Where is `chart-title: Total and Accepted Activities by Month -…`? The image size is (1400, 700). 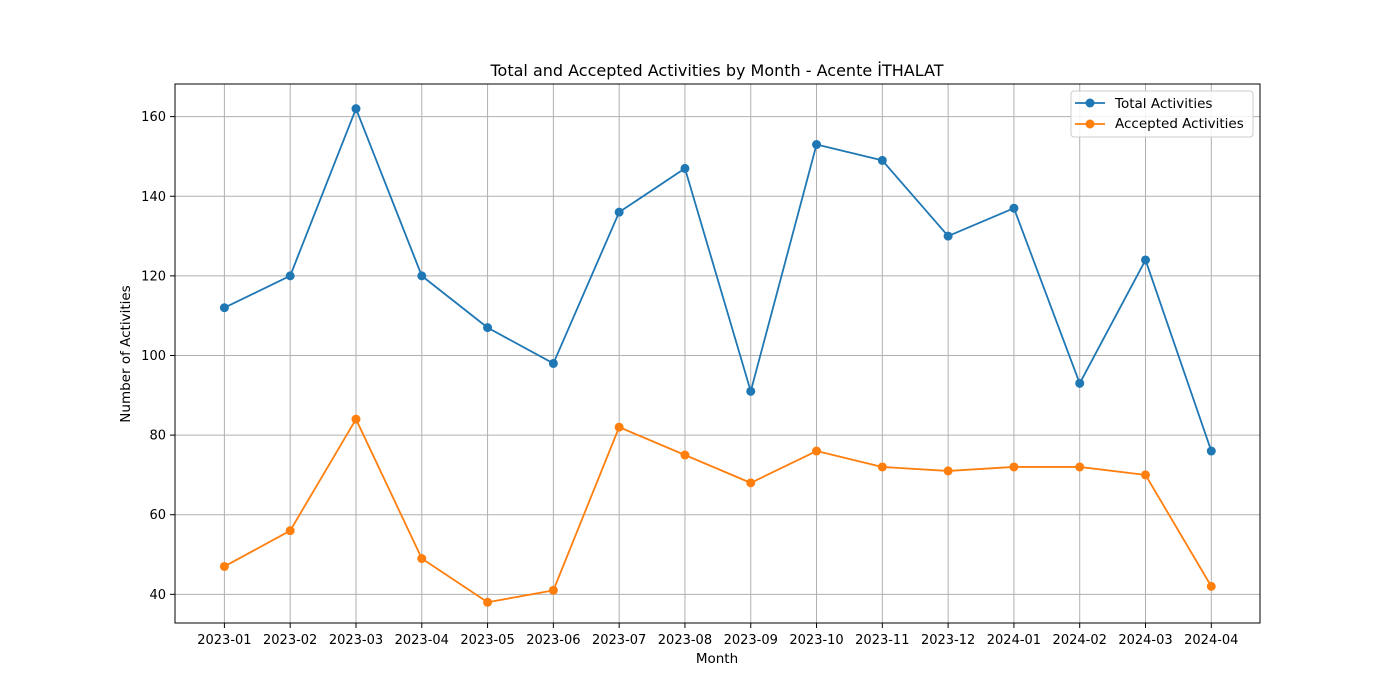
chart-title: Total and Accepted Activities by Month -… is located at coordinates (716, 70).